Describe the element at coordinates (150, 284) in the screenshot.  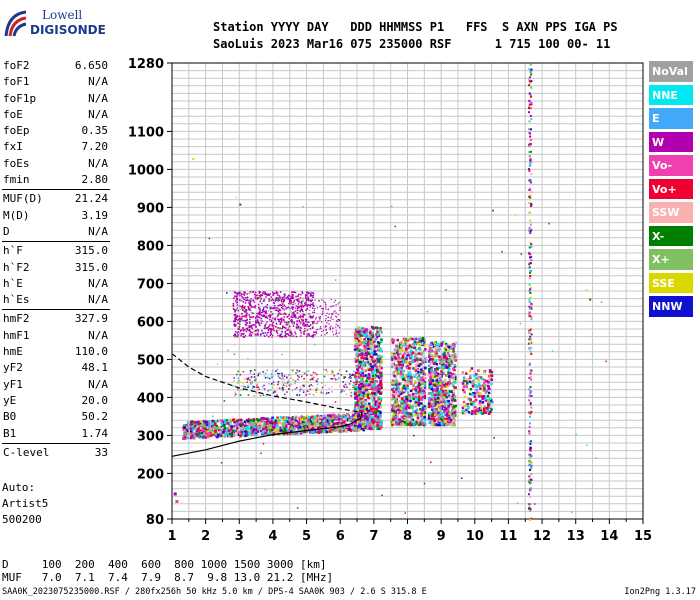
I see `y-tick-label: 700` at that location.